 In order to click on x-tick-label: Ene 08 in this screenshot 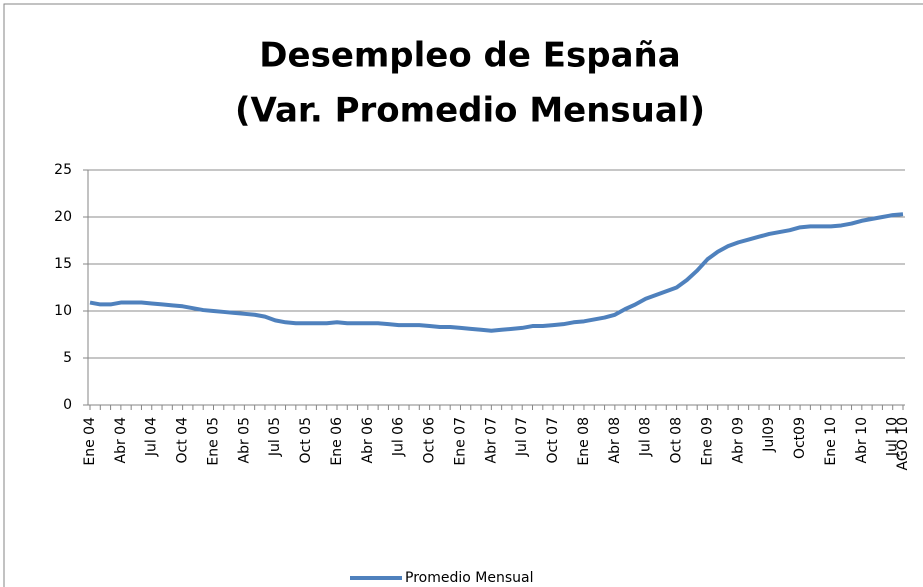, I will do `click(584, 441)`.